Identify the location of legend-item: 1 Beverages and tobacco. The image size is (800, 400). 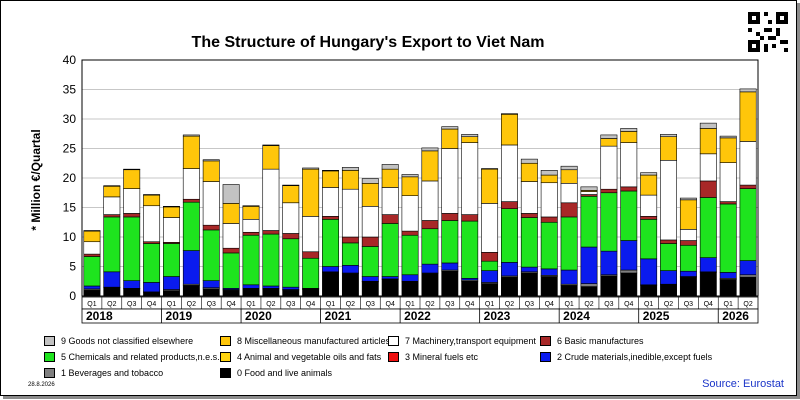
(103, 373).